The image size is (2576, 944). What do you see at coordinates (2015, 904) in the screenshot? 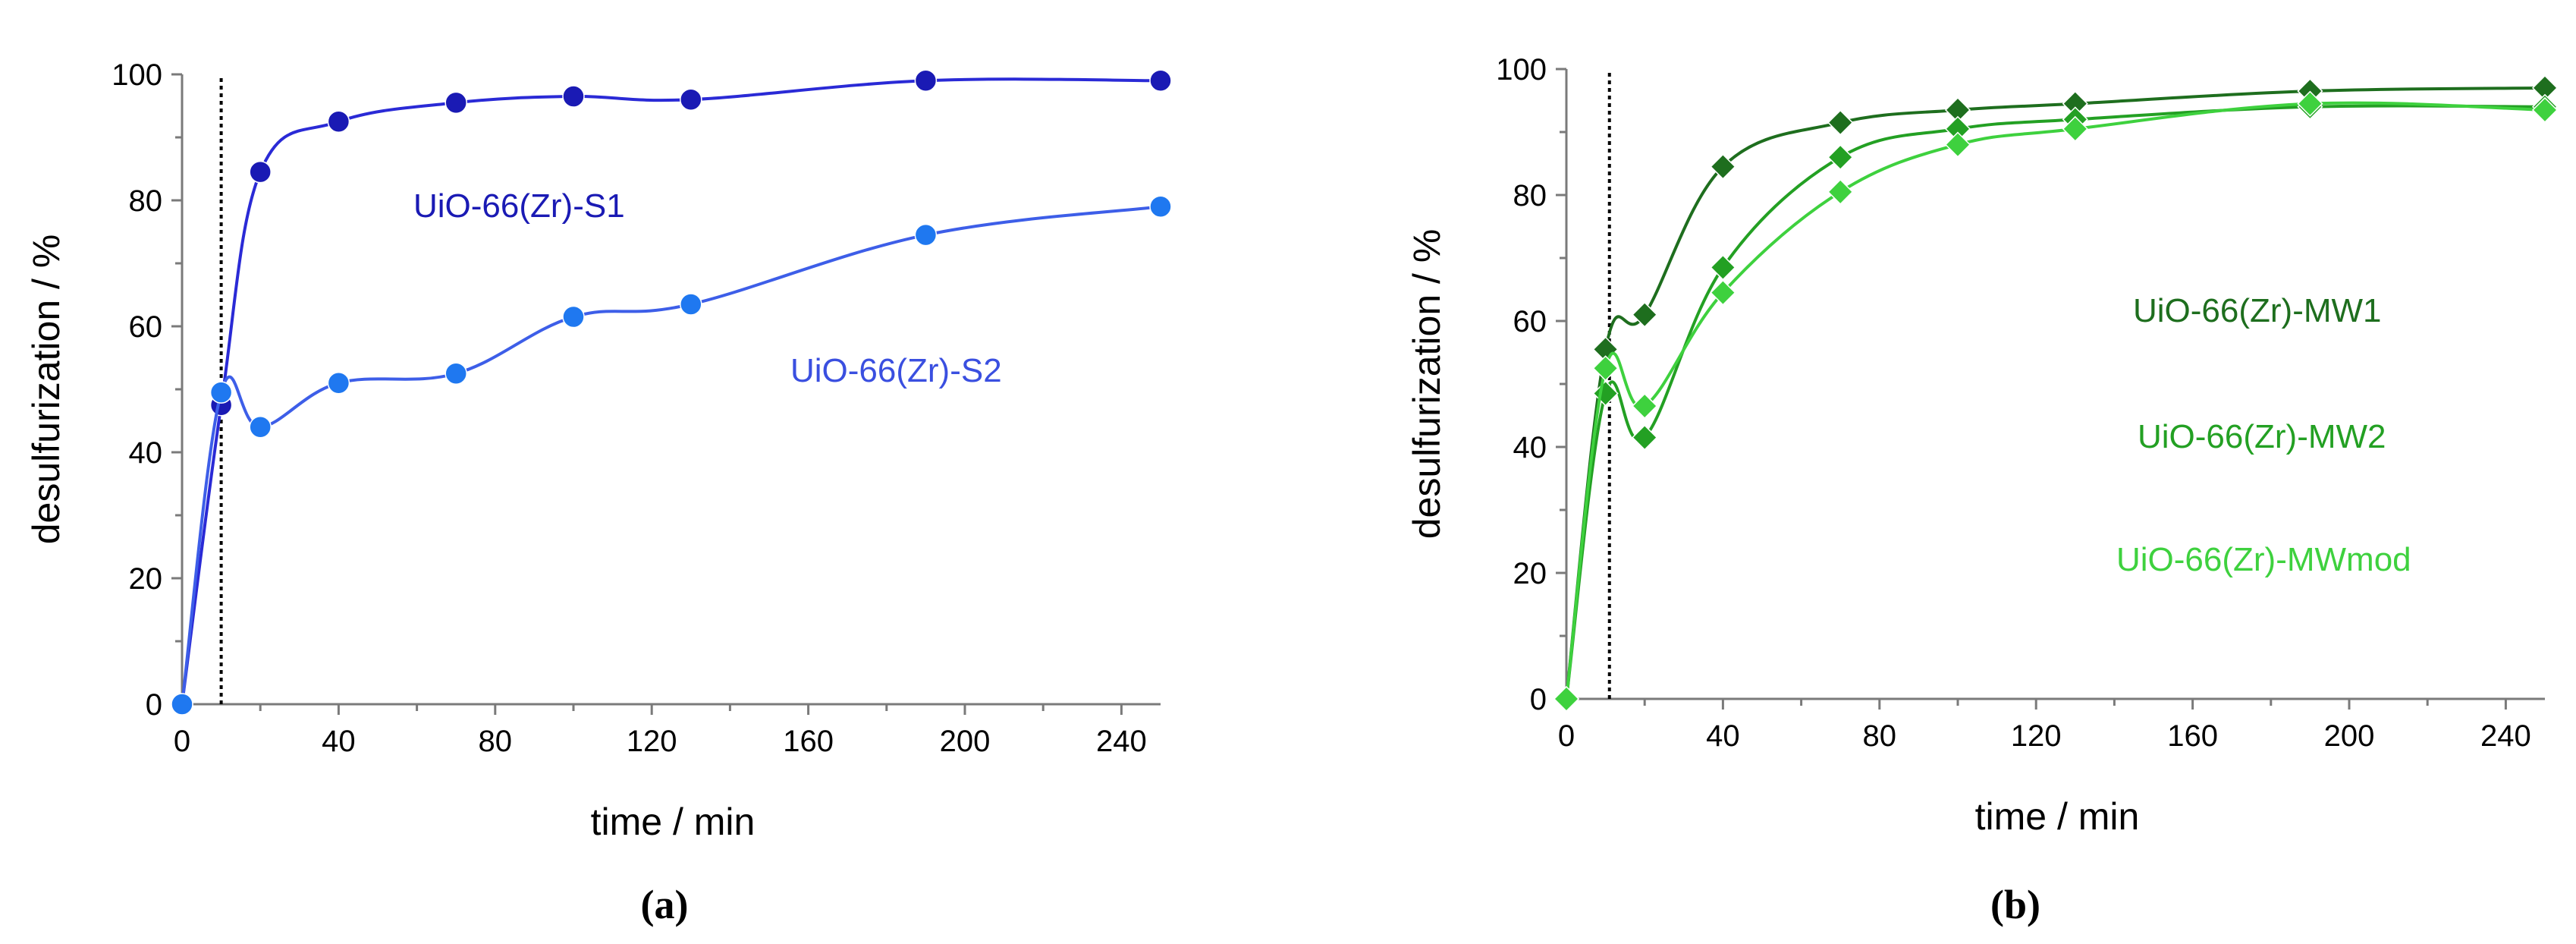
I see `panel-b-label: (b)` at bounding box center [2015, 904].